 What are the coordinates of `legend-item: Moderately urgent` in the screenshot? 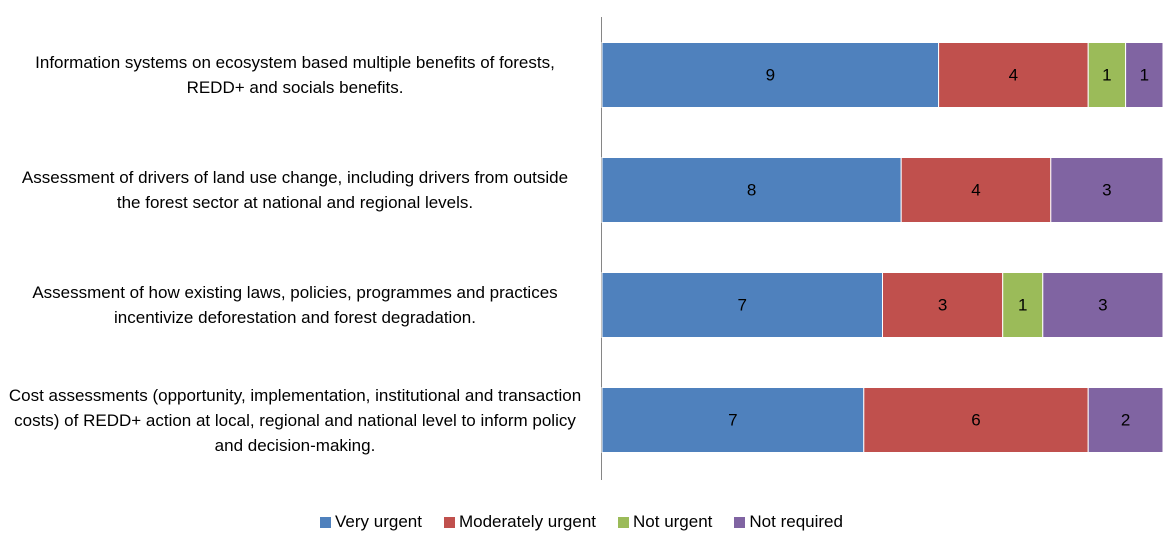 It's located at (520, 522).